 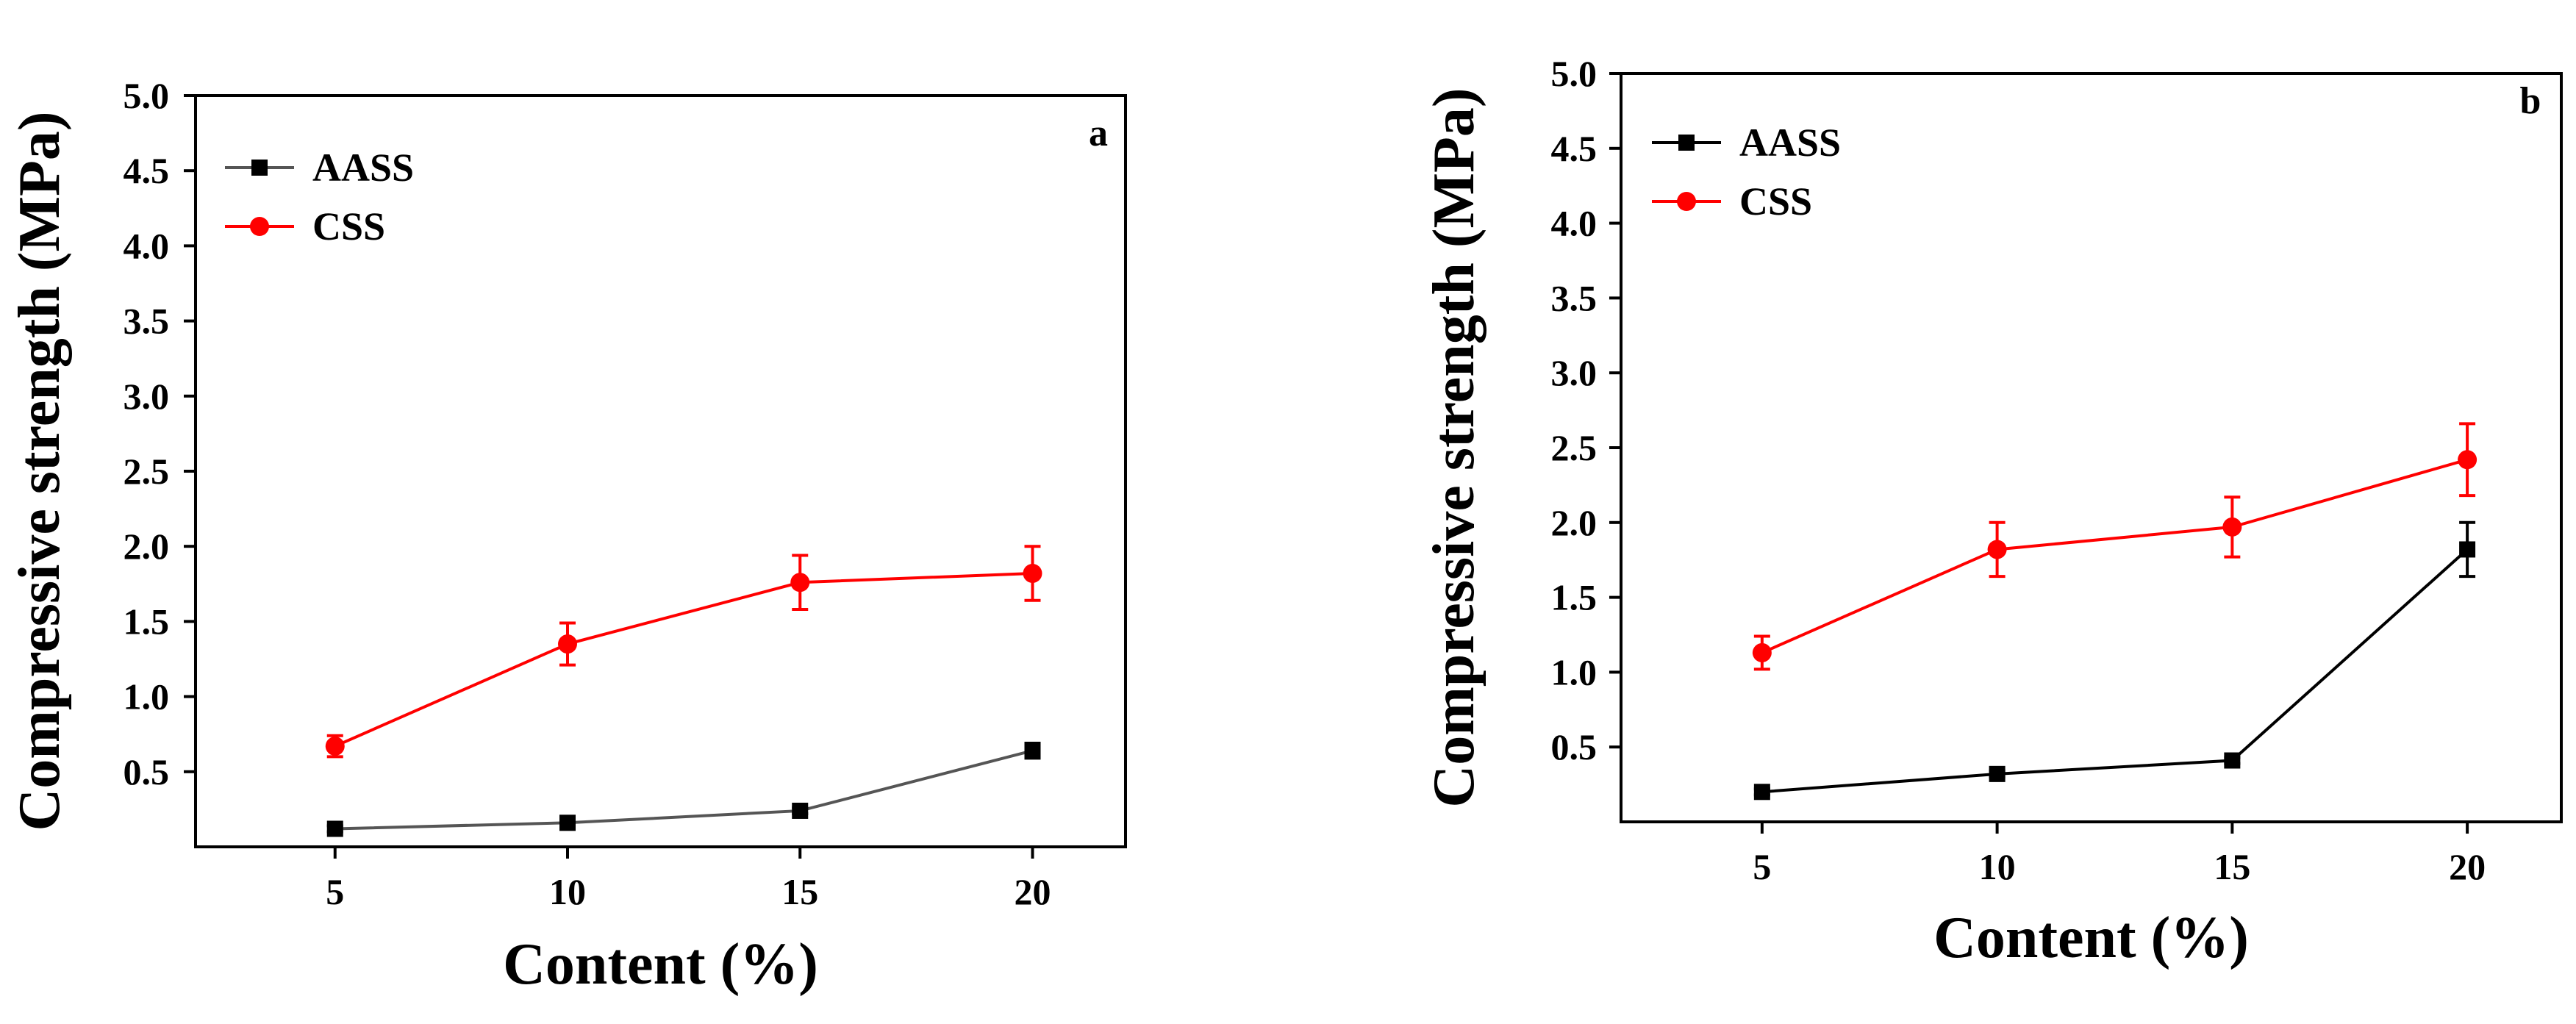 What do you see at coordinates (1098, 133) in the screenshot?
I see `panel-label: a` at bounding box center [1098, 133].